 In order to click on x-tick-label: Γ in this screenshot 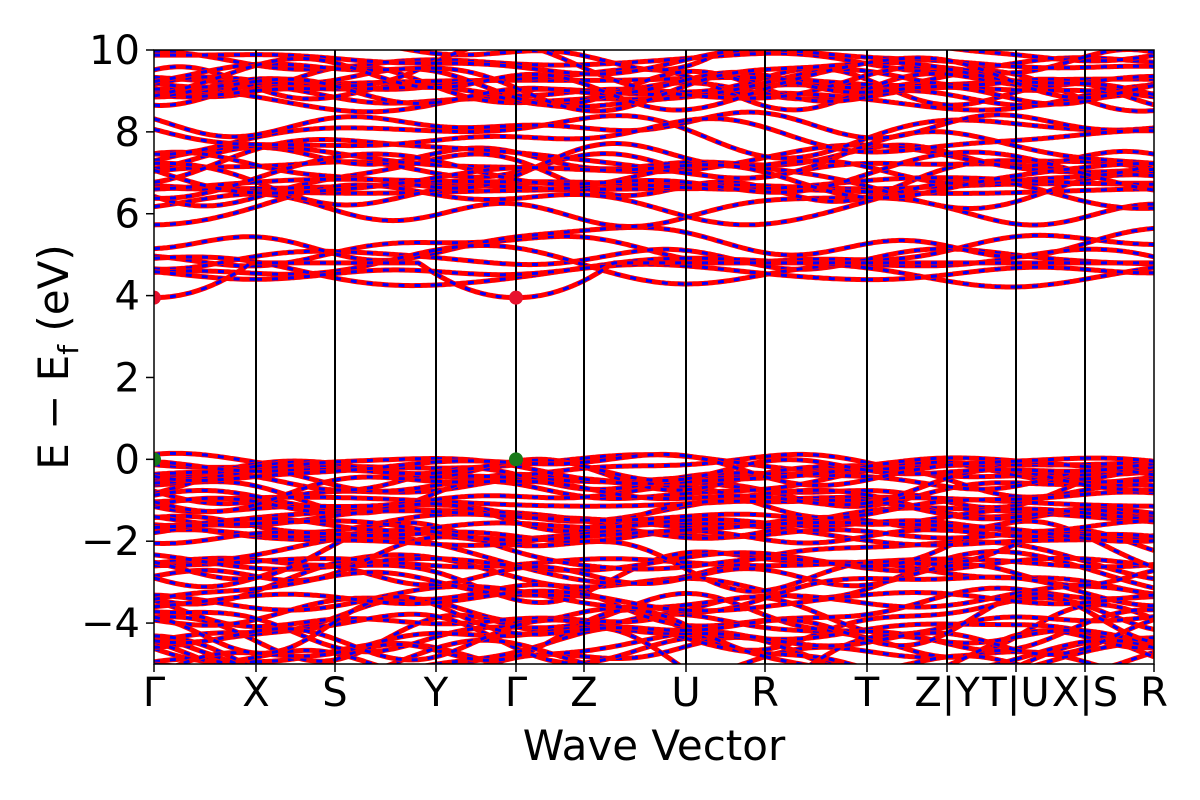, I will do `click(516, 693)`.